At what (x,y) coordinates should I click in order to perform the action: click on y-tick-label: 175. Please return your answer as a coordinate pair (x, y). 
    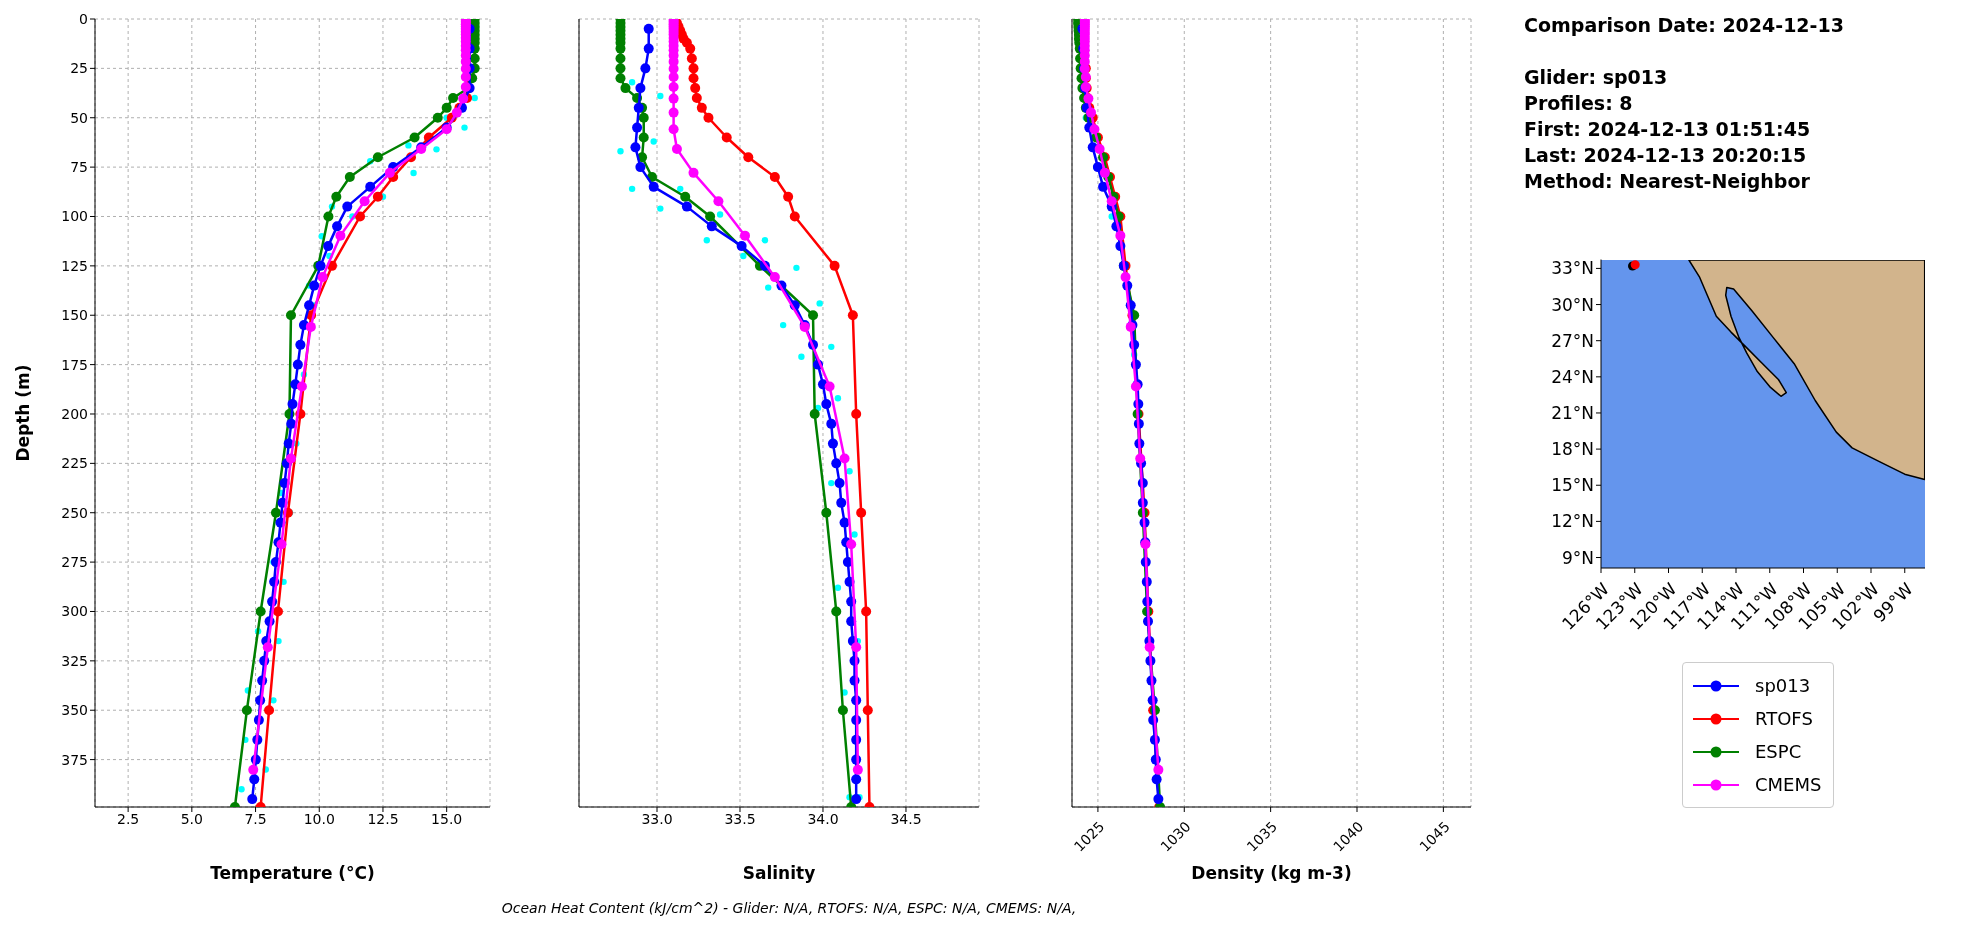
    Looking at the image, I should click on (74, 364).